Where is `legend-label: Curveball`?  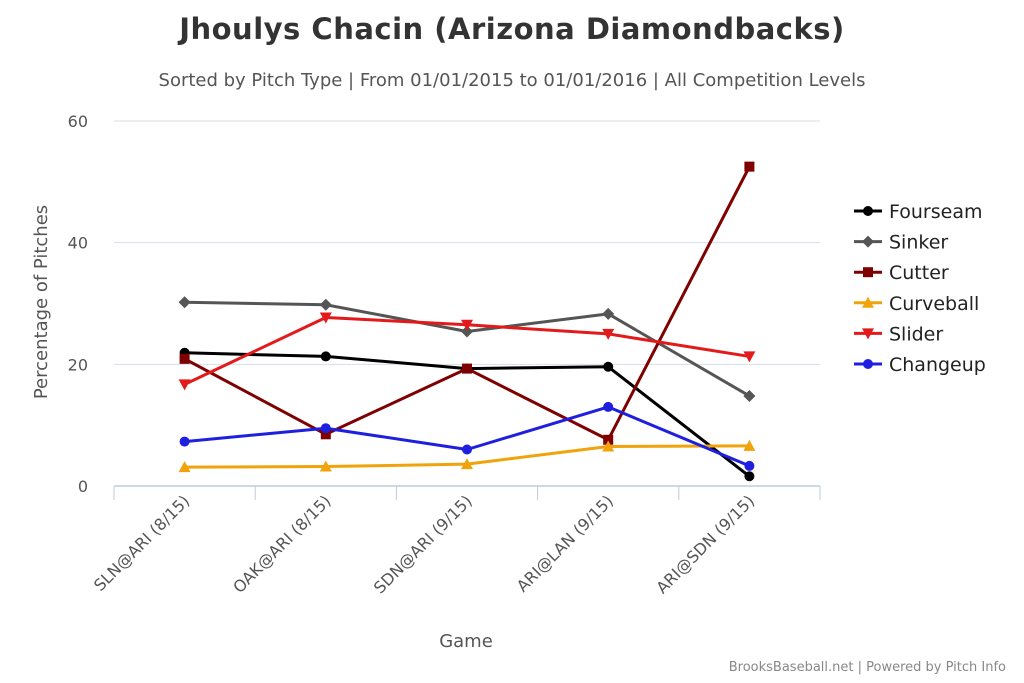
legend-label: Curveball is located at coordinates (934, 304).